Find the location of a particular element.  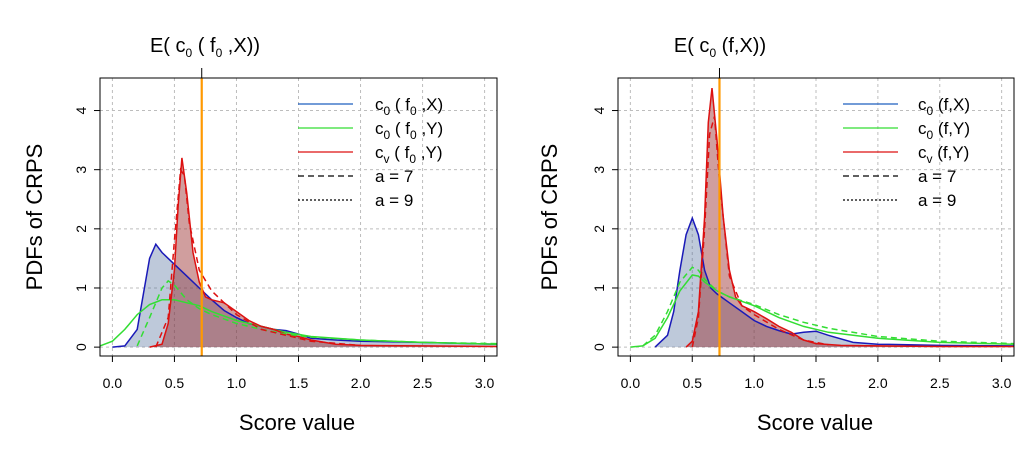

legend-label: cv ( f0 ,Y) is located at coordinates (408, 154).